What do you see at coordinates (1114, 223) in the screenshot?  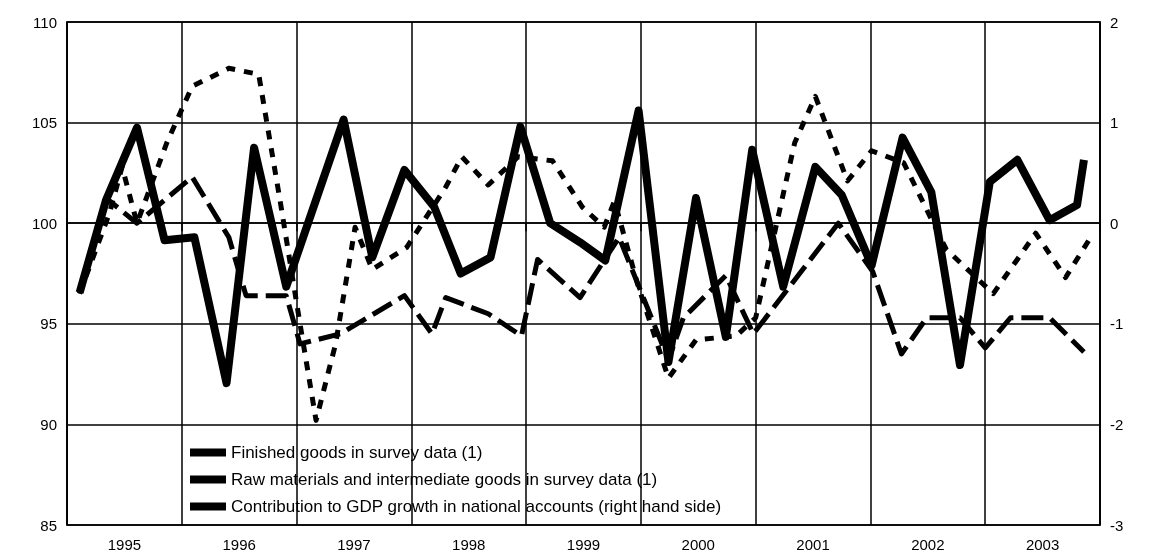 I see `y2-tick-label: 0` at bounding box center [1114, 223].